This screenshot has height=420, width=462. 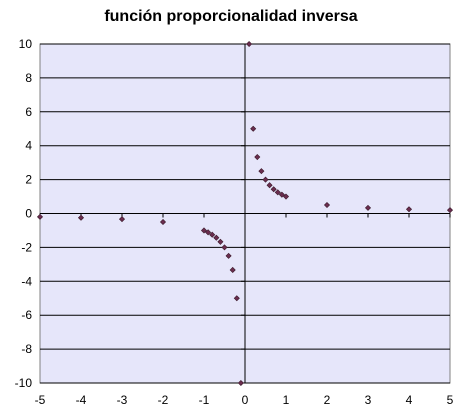 I want to click on x-tick-label: 2, so click(x=327, y=400).